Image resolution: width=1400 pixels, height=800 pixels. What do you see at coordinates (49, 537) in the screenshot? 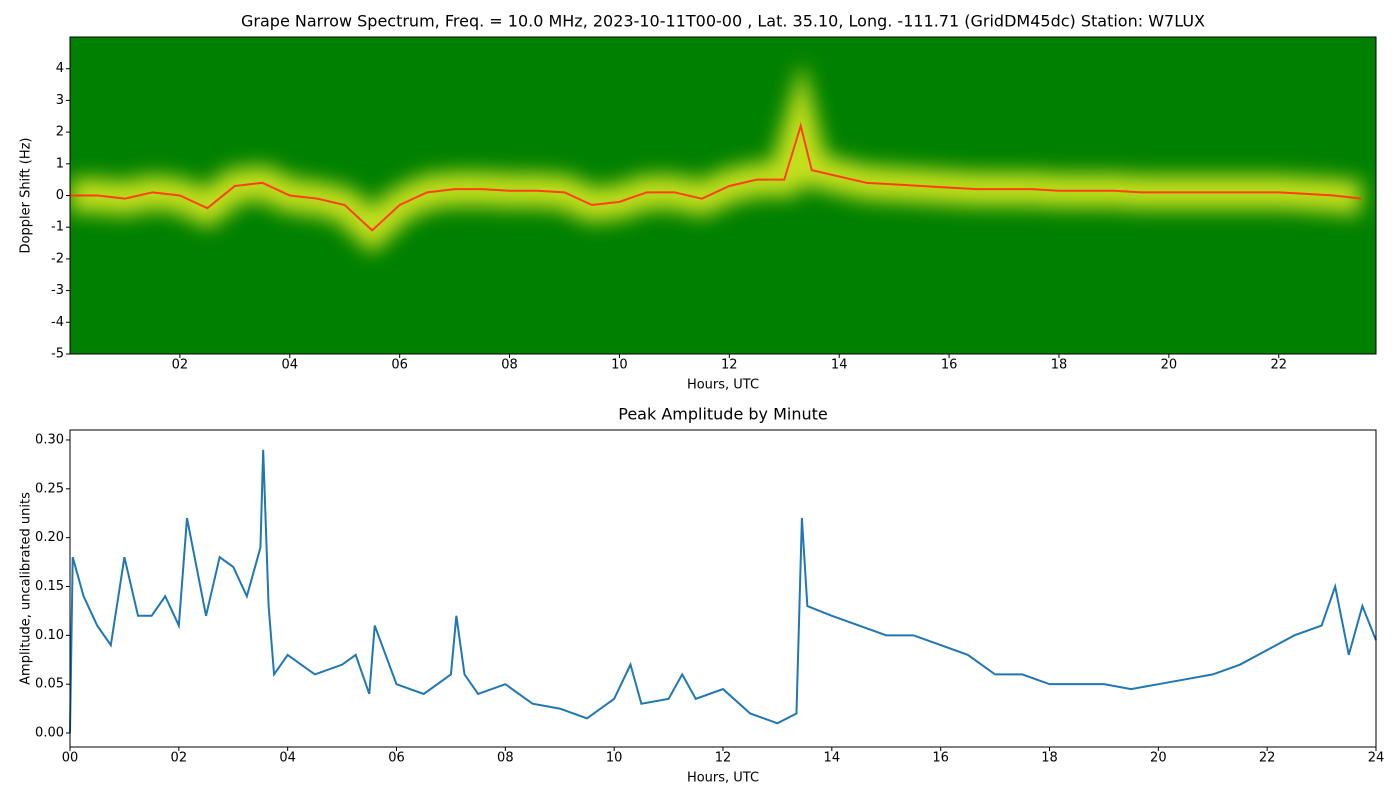
I see `y-tick-label: 0.20` at bounding box center [49, 537].